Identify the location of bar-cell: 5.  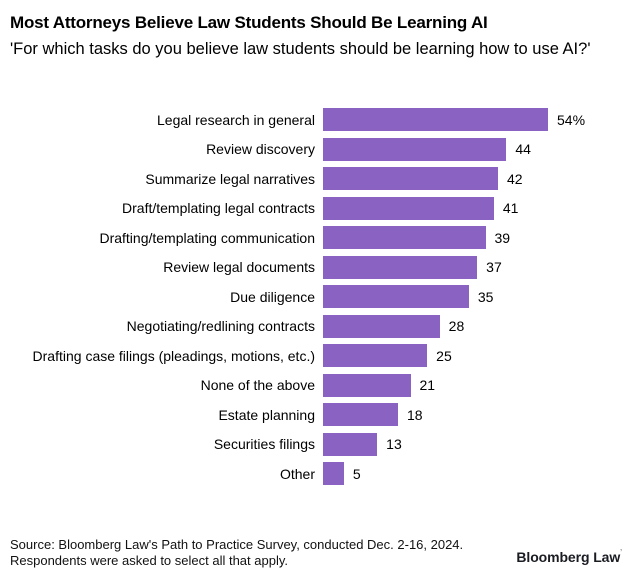
(478, 474).